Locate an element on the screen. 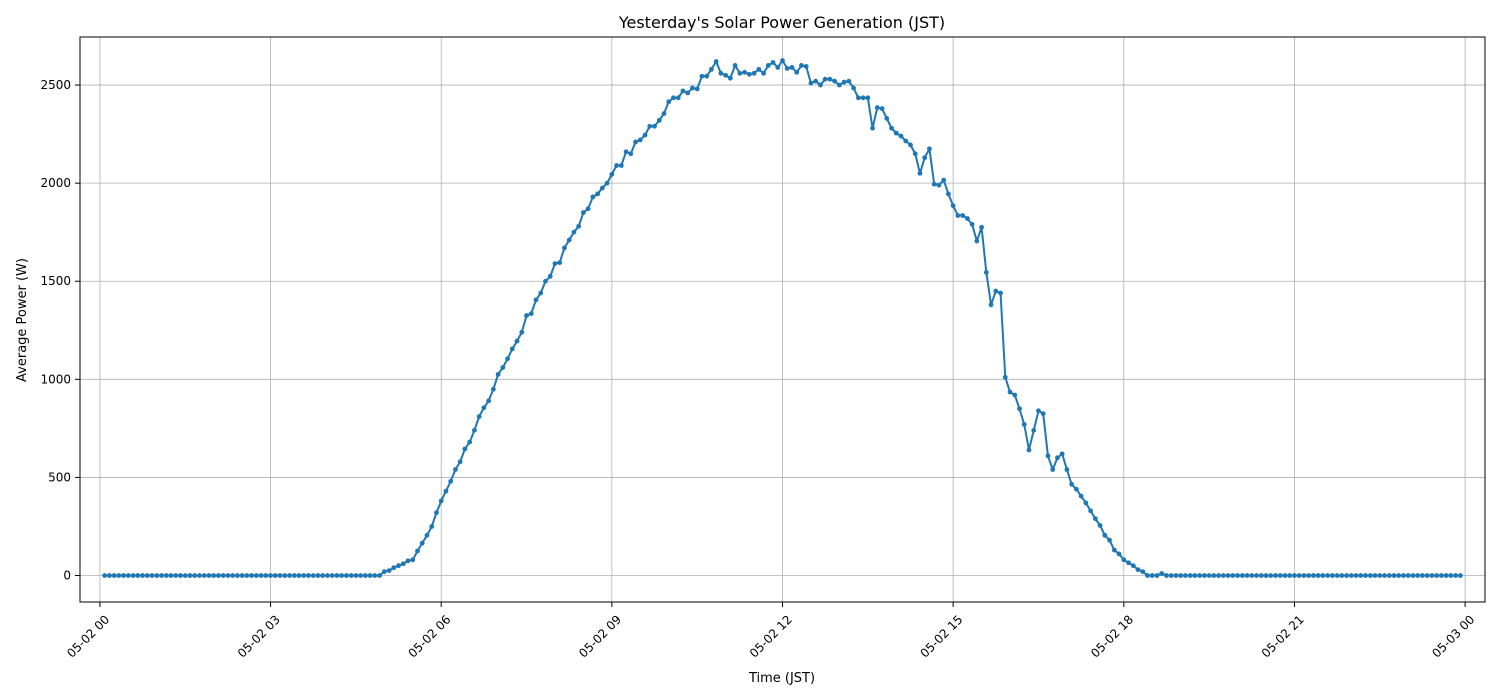 The height and width of the screenshot is (700, 1500). x-axis-label: Time (JST) is located at coordinates (781, 678).